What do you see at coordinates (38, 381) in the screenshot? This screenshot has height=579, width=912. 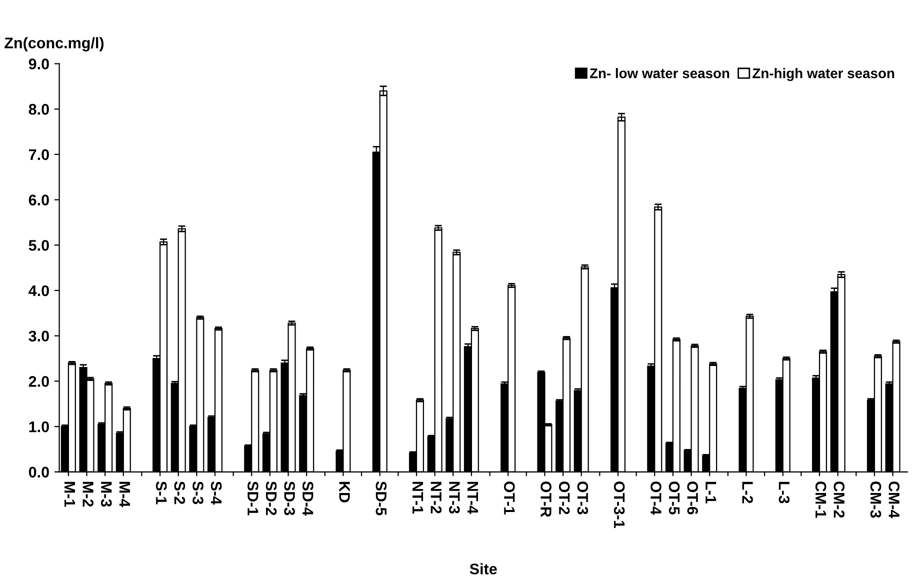 I see `y-tick-label: 2.0` at bounding box center [38, 381].